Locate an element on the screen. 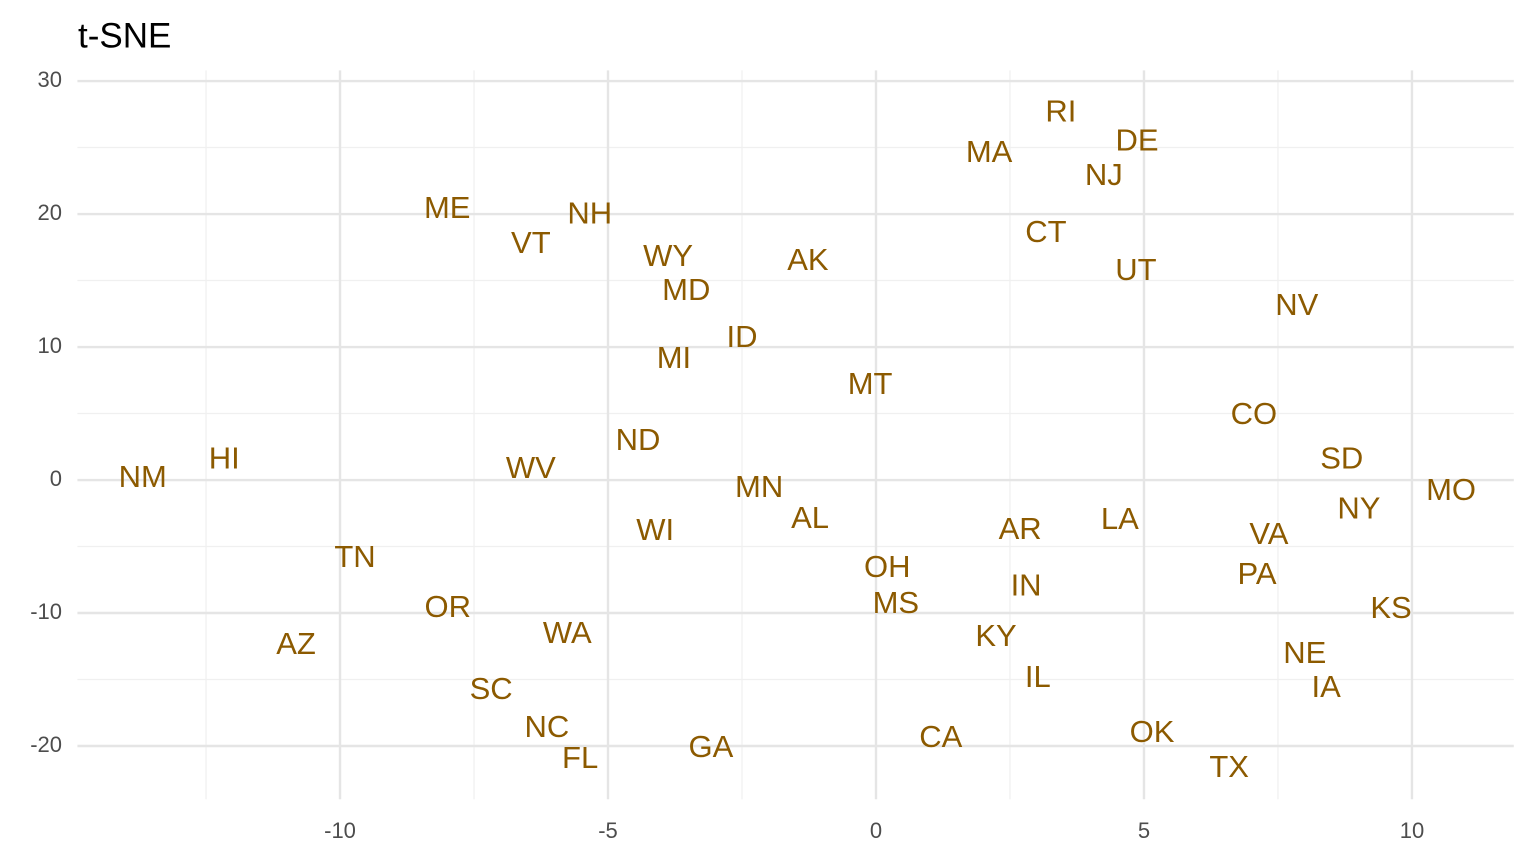 The height and width of the screenshot is (864, 1536). y-tick-label: 30 is located at coordinates (50, 79).